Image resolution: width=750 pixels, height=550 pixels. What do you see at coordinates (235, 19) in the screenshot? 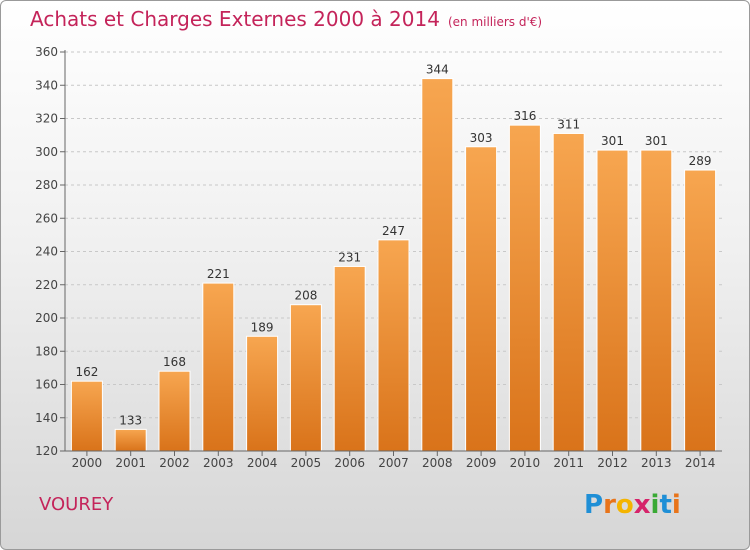
I see `chart-title-text: Achats et Charges Externes 2000 à 2014` at bounding box center [235, 19].